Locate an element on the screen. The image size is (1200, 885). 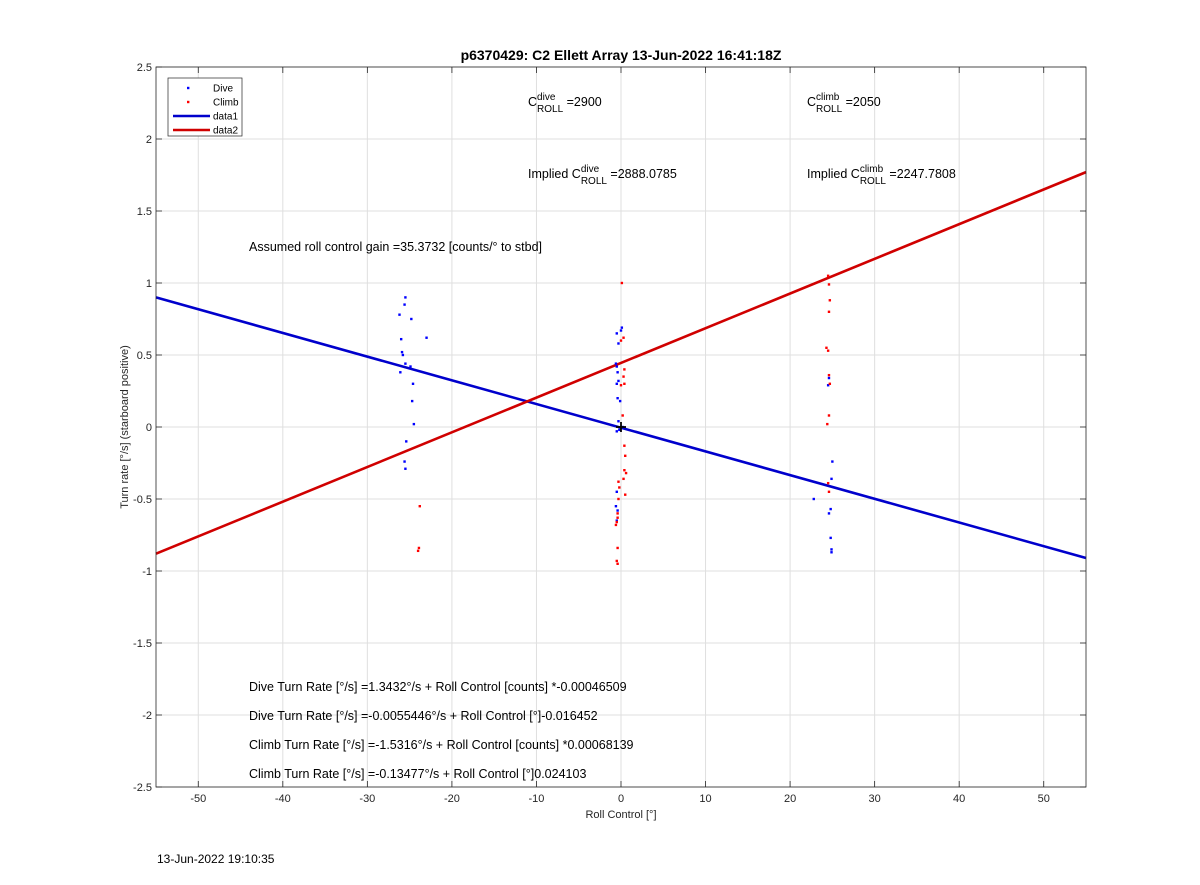
y-tick-label: -1.5 is located at coordinates (142, 644).